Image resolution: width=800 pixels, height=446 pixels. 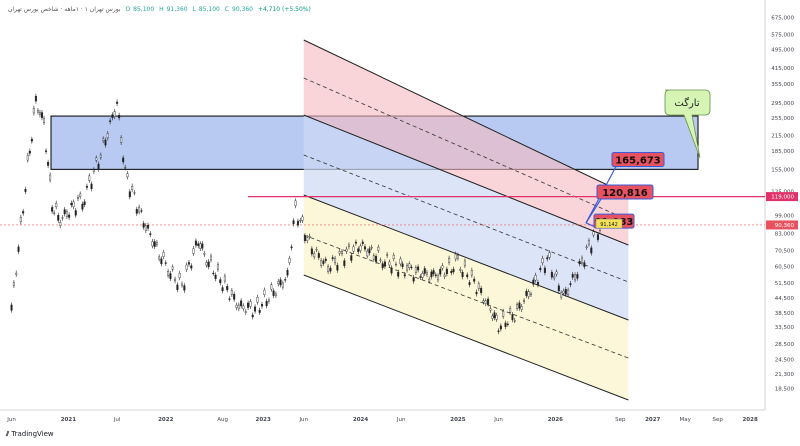 I want to click on channel-bottom-line, so click(x=466, y=337).